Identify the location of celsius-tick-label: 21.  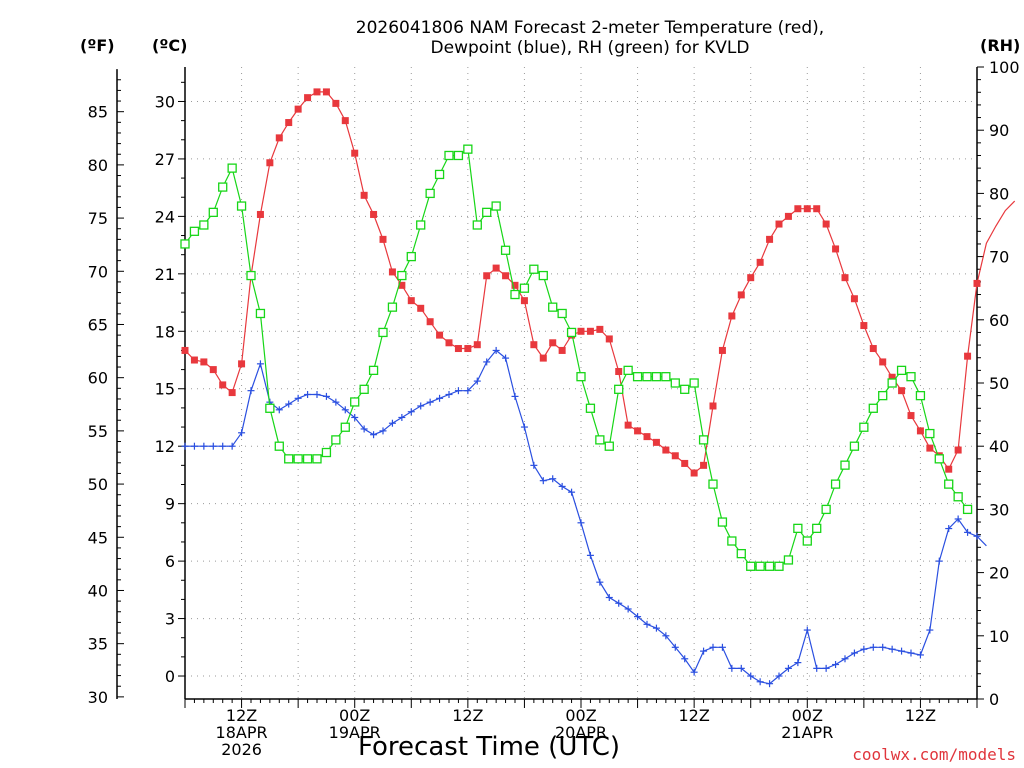
(165, 274).